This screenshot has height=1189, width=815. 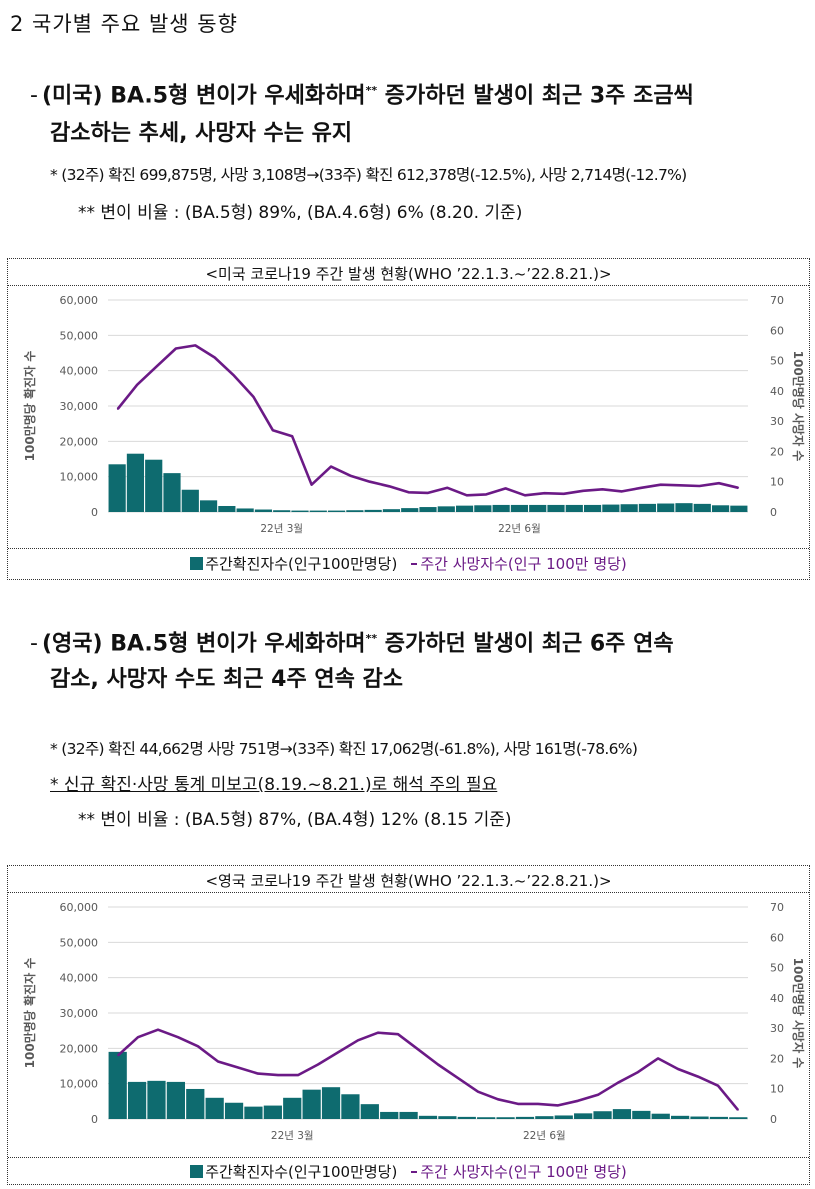 What do you see at coordinates (29, 406) in the screenshot?
I see `y-axis-title: 100만명당 확진자 수` at bounding box center [29, 406].